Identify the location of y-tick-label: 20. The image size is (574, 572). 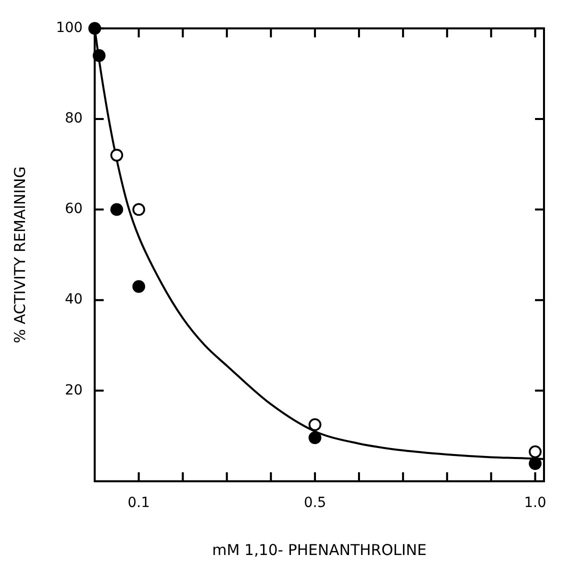
(73, 390).